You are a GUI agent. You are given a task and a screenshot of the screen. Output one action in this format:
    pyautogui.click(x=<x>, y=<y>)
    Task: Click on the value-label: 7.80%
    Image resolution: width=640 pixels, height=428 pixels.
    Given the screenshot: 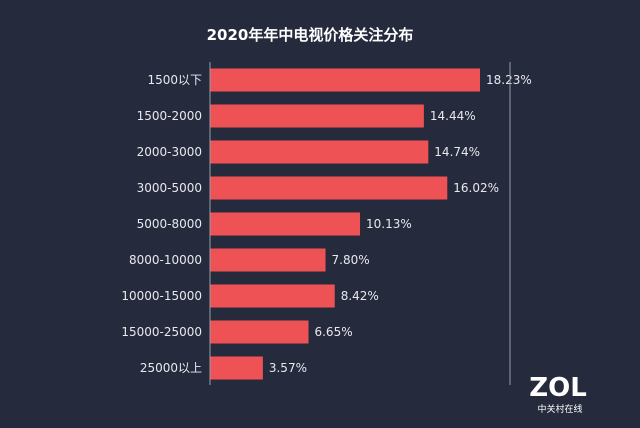 What is the action you would take?
    pyautogui.click(x=351, y=260)
    